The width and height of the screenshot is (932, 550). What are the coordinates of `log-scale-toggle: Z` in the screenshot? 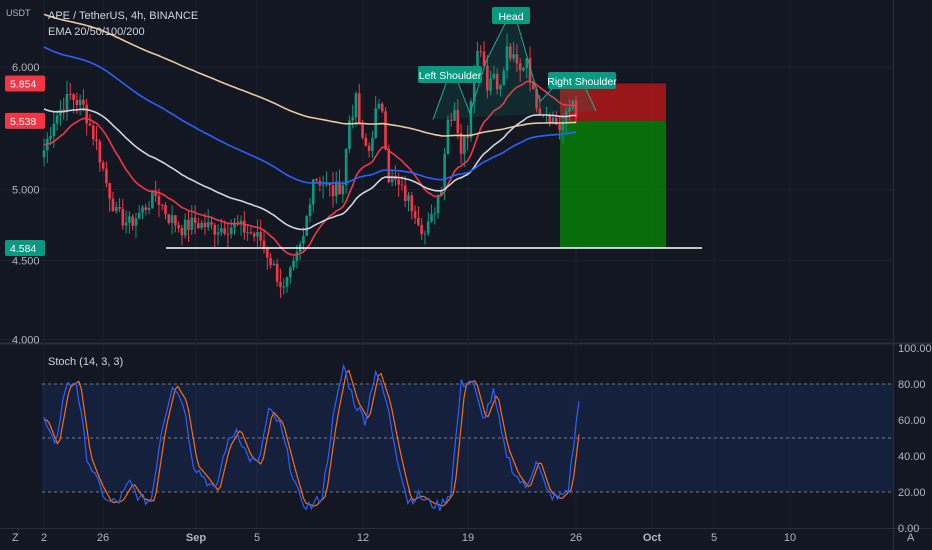 It's located at (15, 538).